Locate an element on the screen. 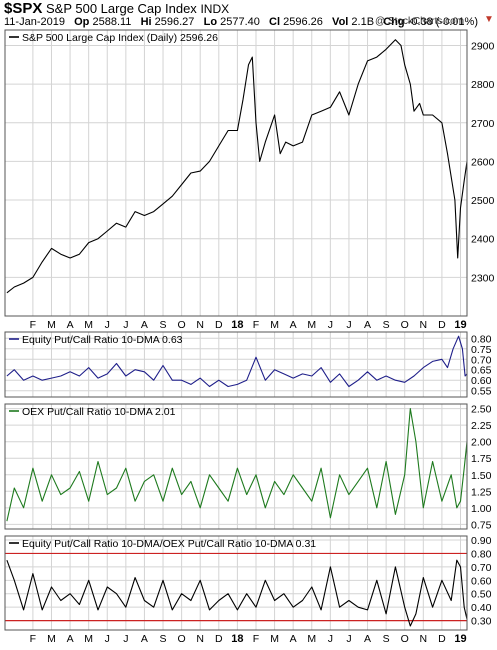  y-tick-label: 2700 is located at coordinates (483, 124).